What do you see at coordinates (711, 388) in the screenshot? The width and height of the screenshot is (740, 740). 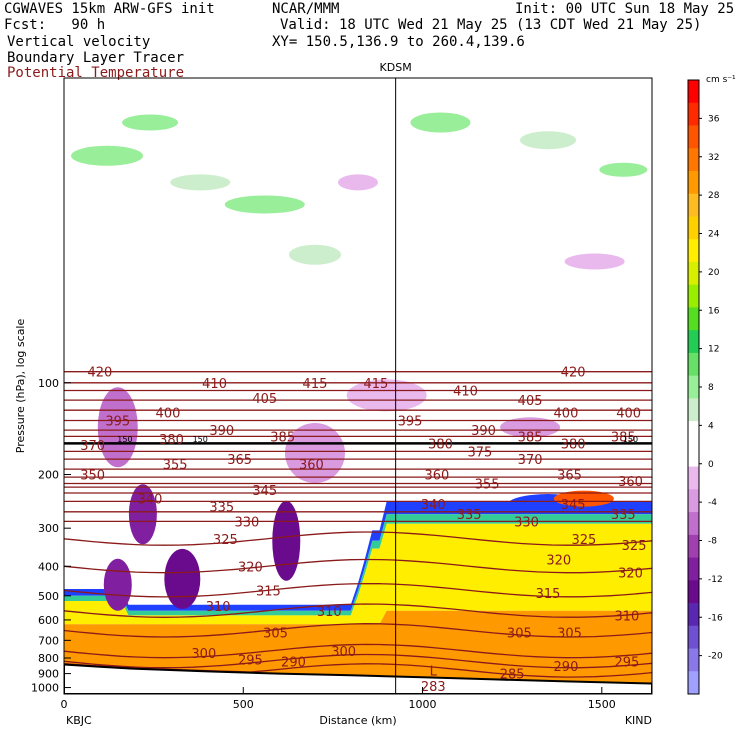 I see `colorbar-tick-label: 8` at bounding box center [711, 388].